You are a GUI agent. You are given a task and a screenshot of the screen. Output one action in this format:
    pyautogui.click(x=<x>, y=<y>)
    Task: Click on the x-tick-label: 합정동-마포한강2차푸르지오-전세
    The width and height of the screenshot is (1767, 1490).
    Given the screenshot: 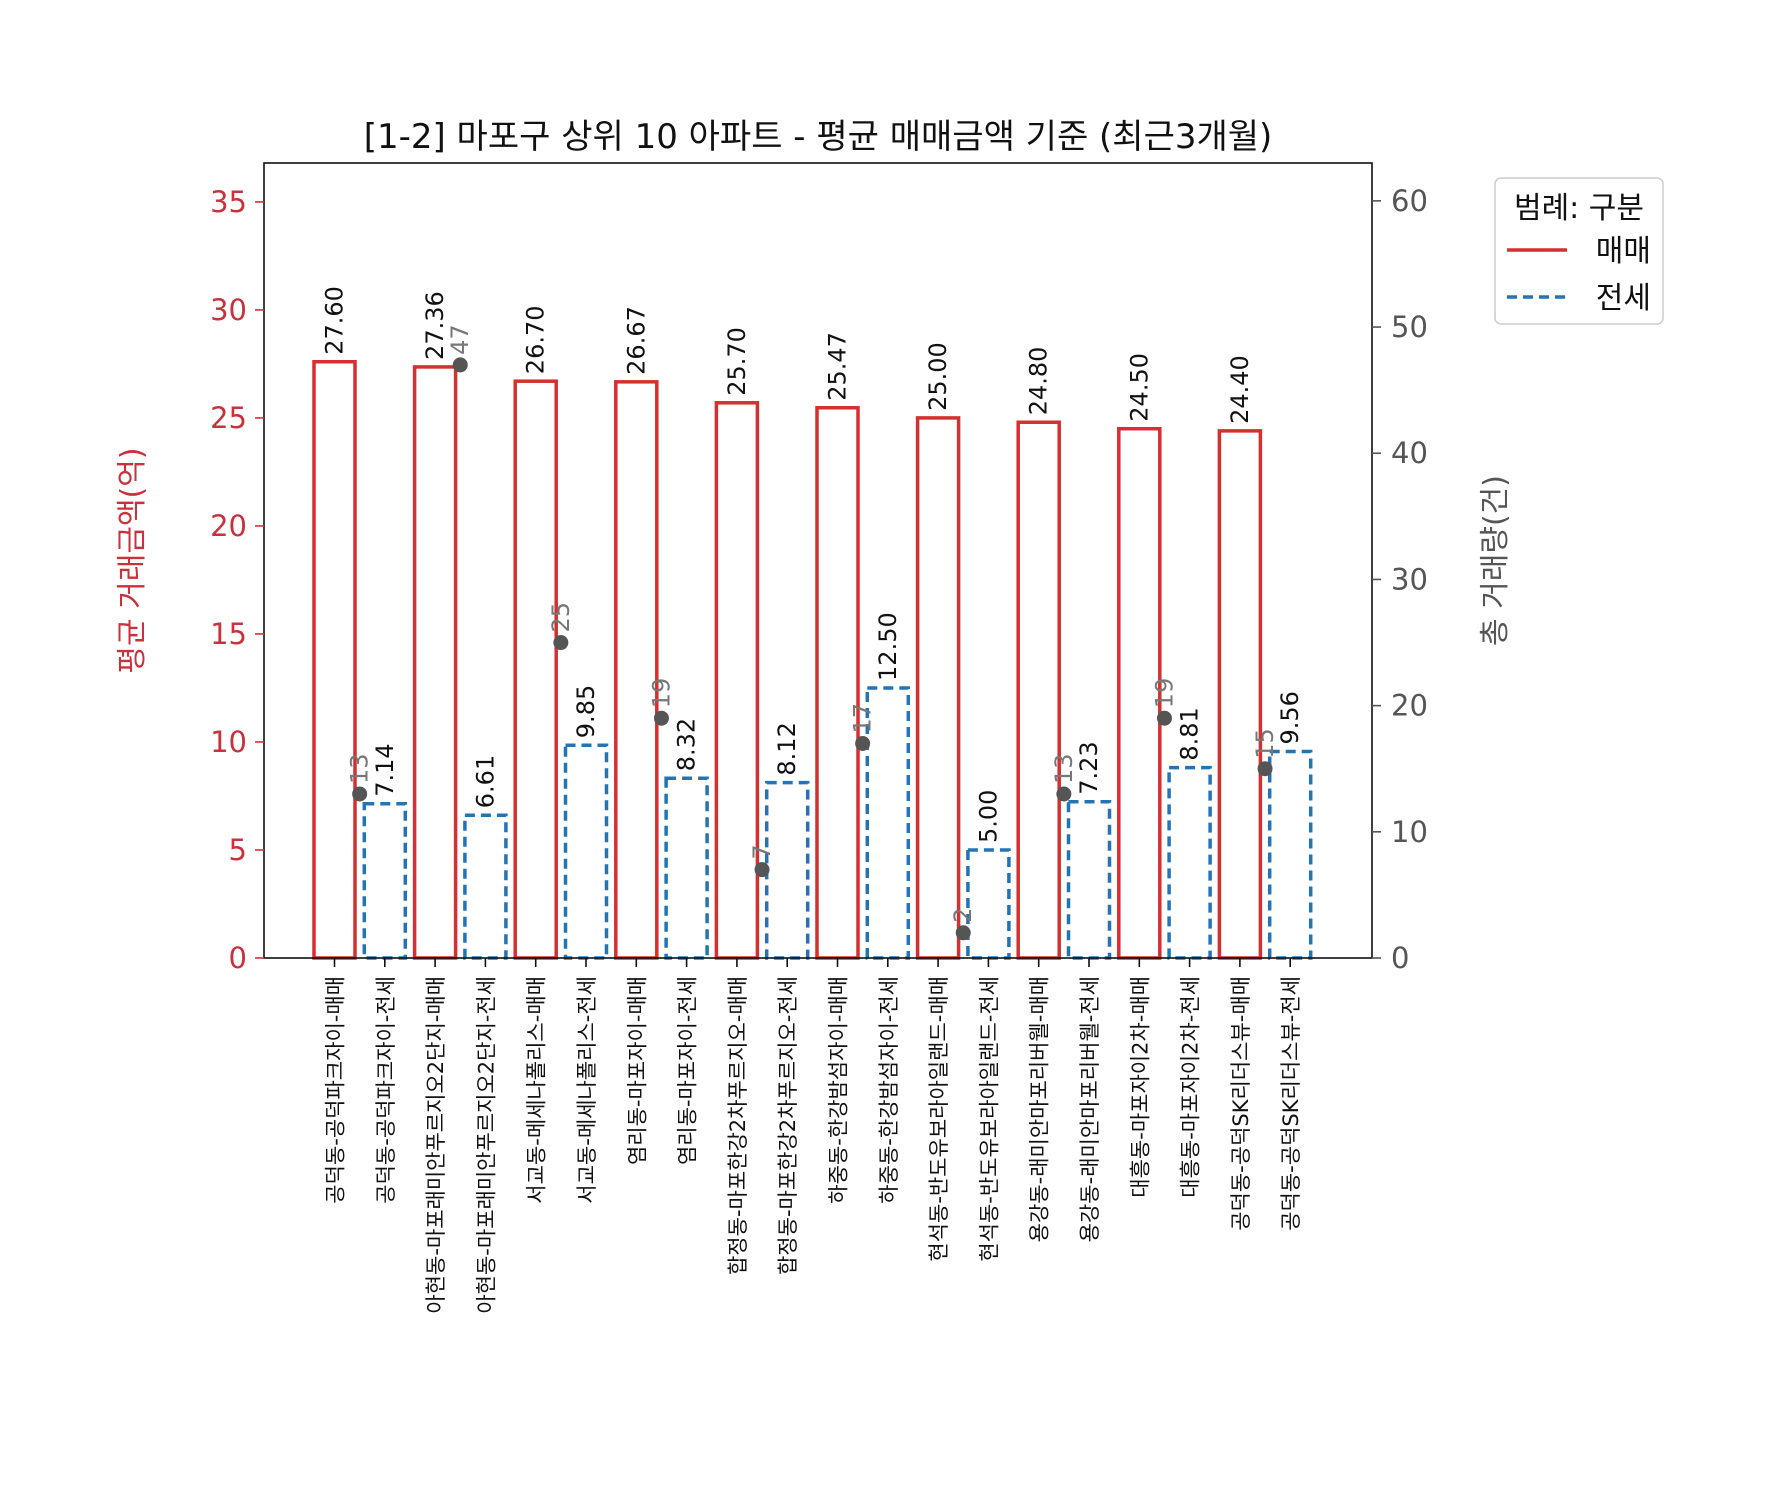 What is the action you would take?
    pyautogui.click(x=788, y=1125)
    